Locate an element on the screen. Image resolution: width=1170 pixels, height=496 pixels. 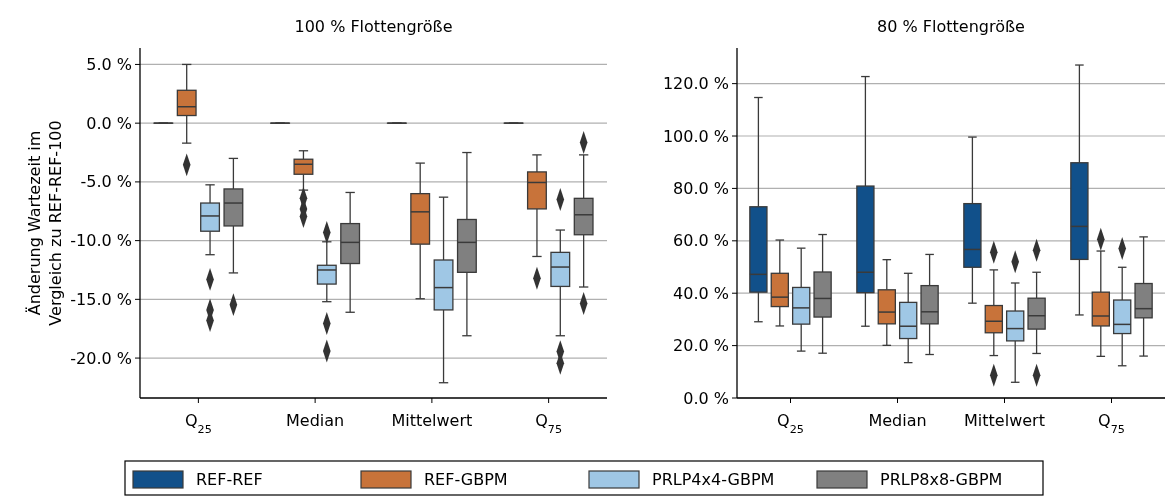
y-tick-label: -15.0 % is located at coordinates (101, 299).